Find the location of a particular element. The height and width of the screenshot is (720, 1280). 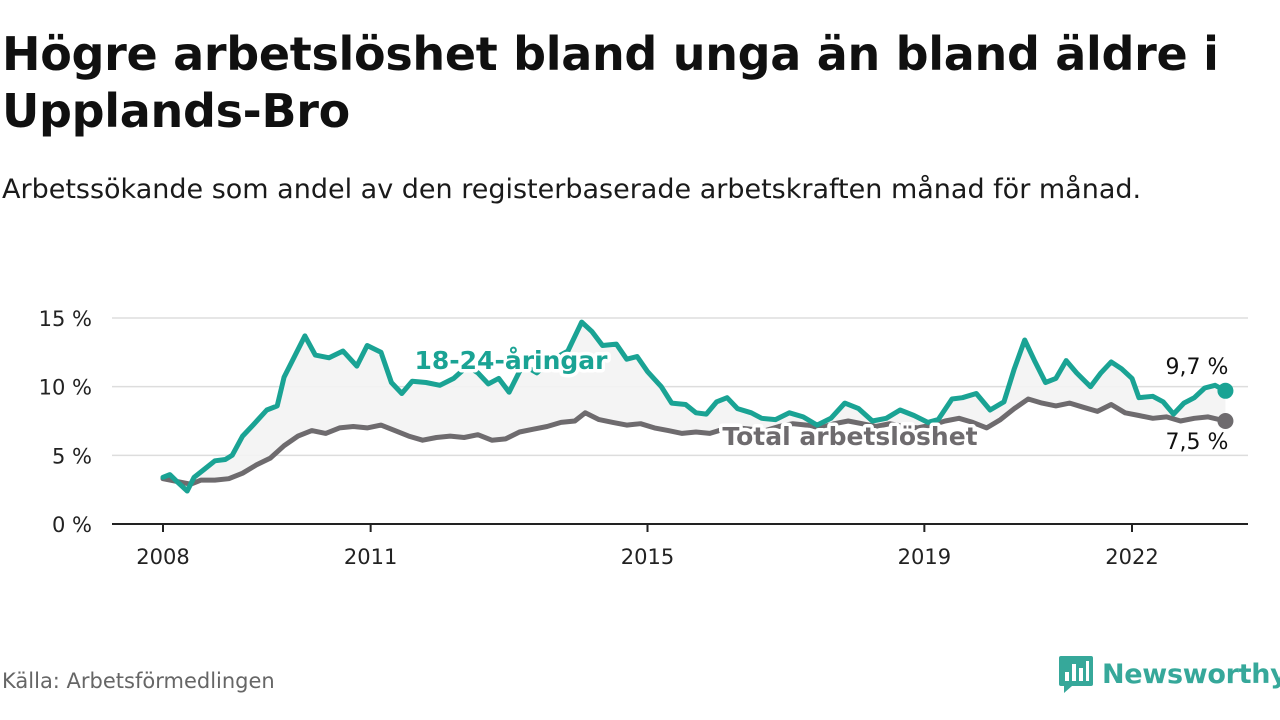

newsworthy-logo-icon is located at coordinates (1076, 674).